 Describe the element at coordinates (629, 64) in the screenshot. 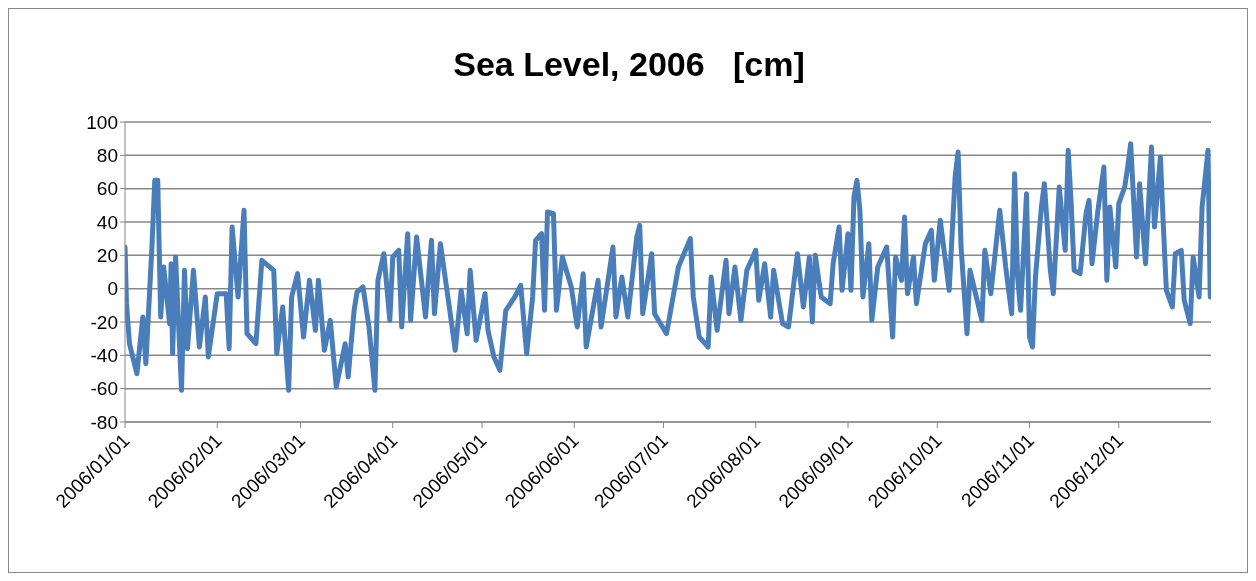

I see `chart-title: Sea Level, 2006 [cm]` at that location.